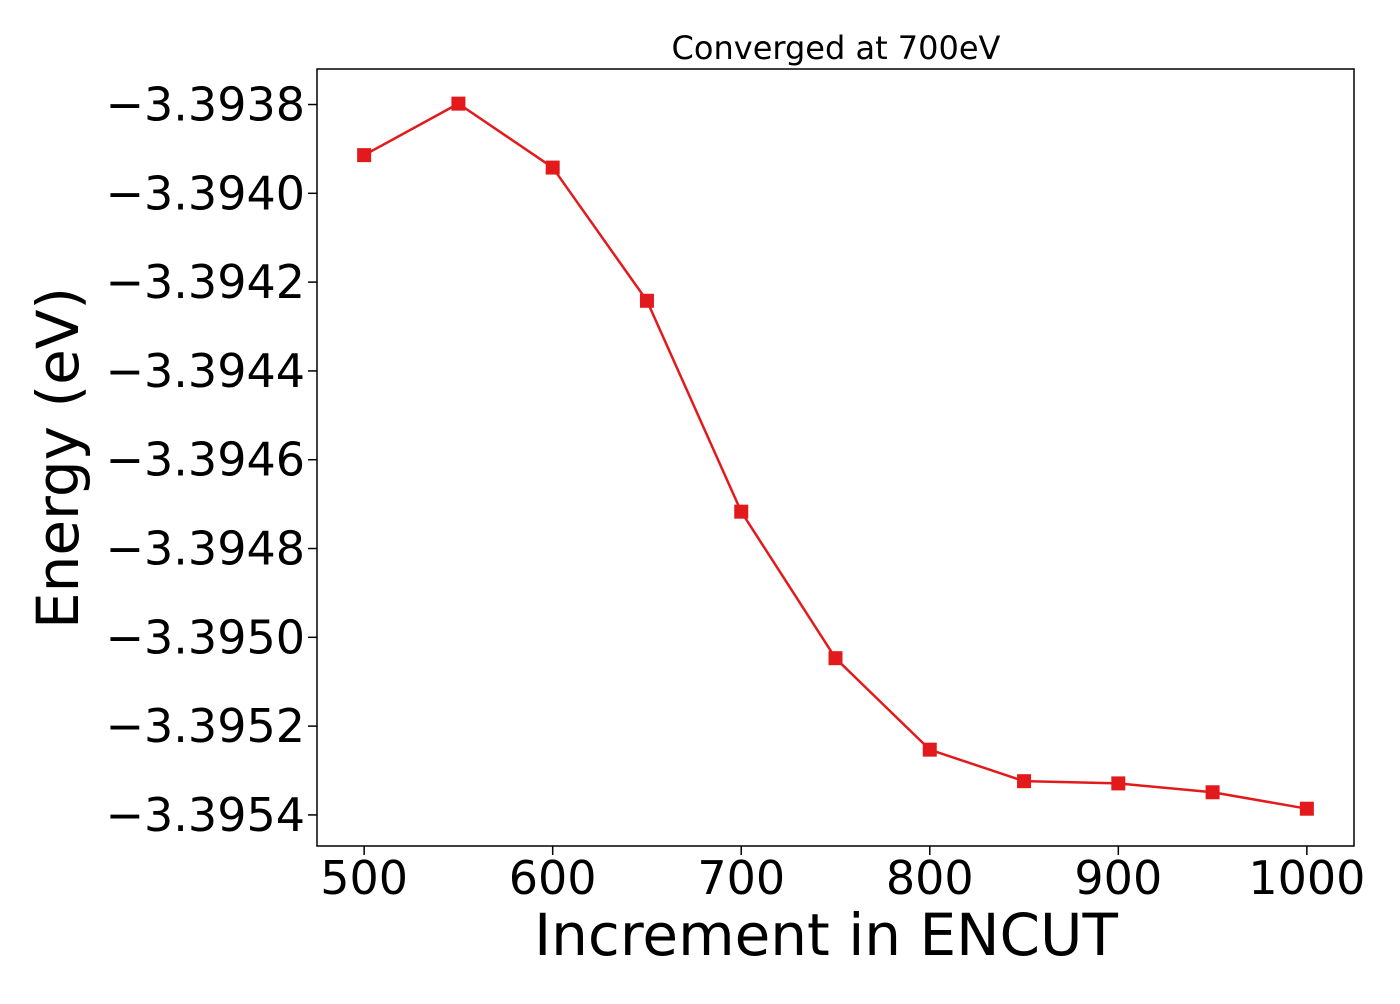 This screenshot has height=1004, width=1400. I want to click on y-tick-label: −3.3950, so click(206, 637).